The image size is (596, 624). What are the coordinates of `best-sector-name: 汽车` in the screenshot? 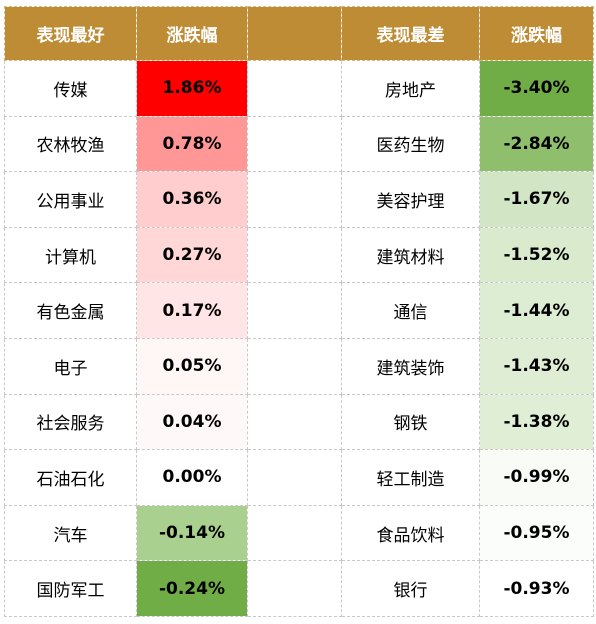 It's located at (70, 533).